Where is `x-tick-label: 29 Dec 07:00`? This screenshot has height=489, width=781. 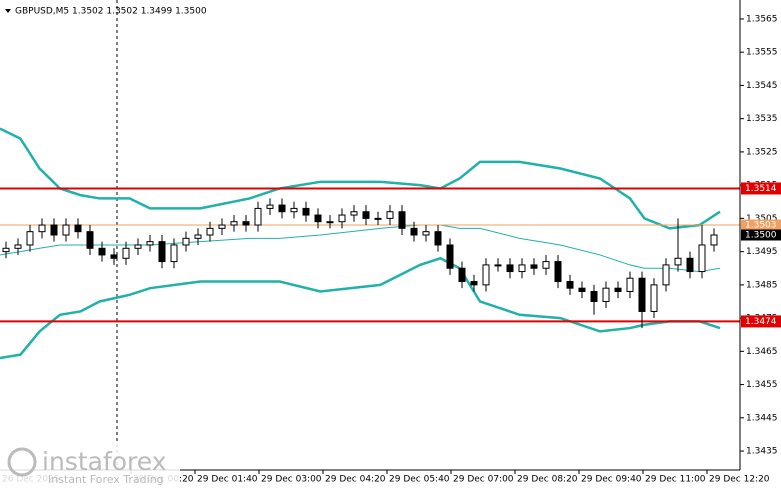
x-tick-label: 29 Dec 07:00 is located at coordinates (483, 480).